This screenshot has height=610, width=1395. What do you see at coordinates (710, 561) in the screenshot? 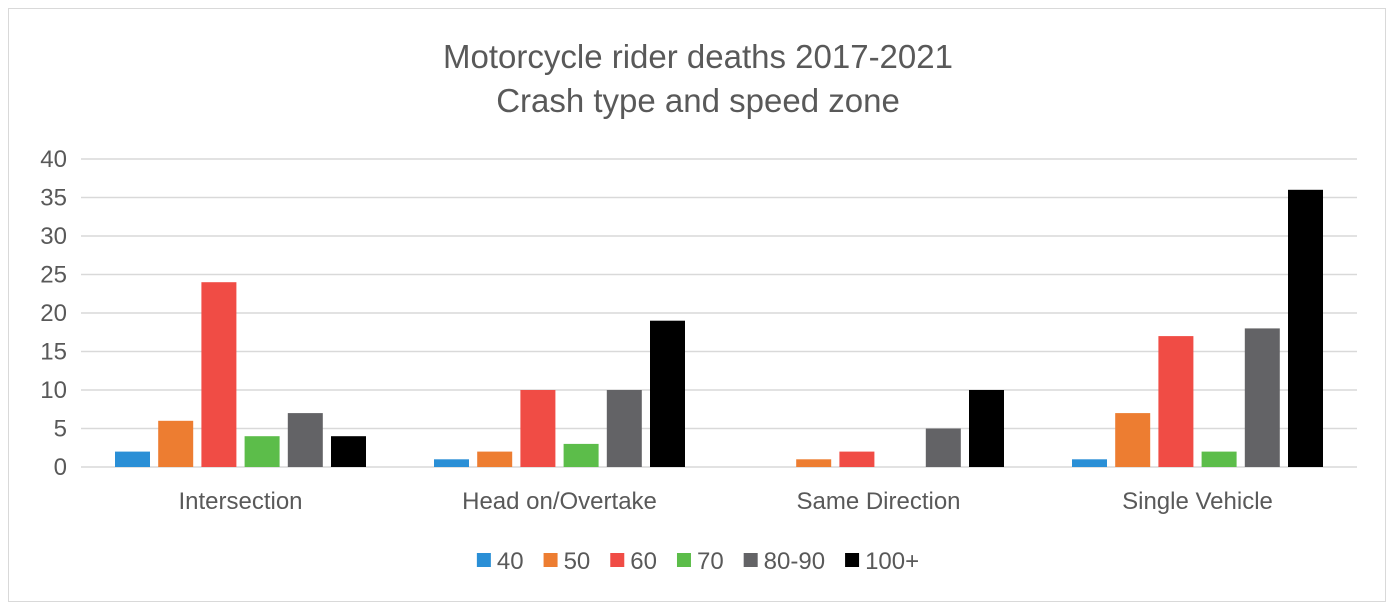
I see `legend-label: 70` at bounding box center [710, 561].